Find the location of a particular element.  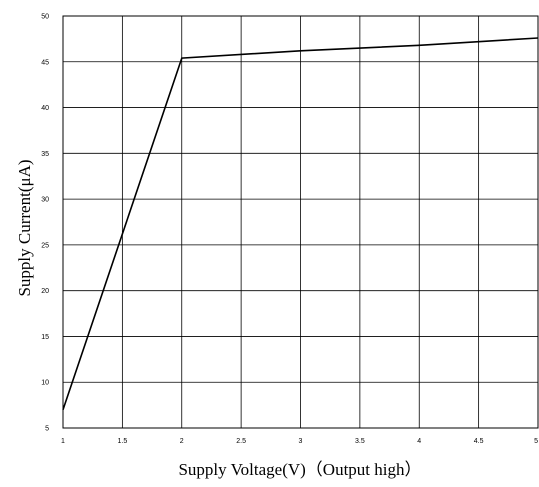

x-tick-label: 4.5 is located at coordinates (479, 441).